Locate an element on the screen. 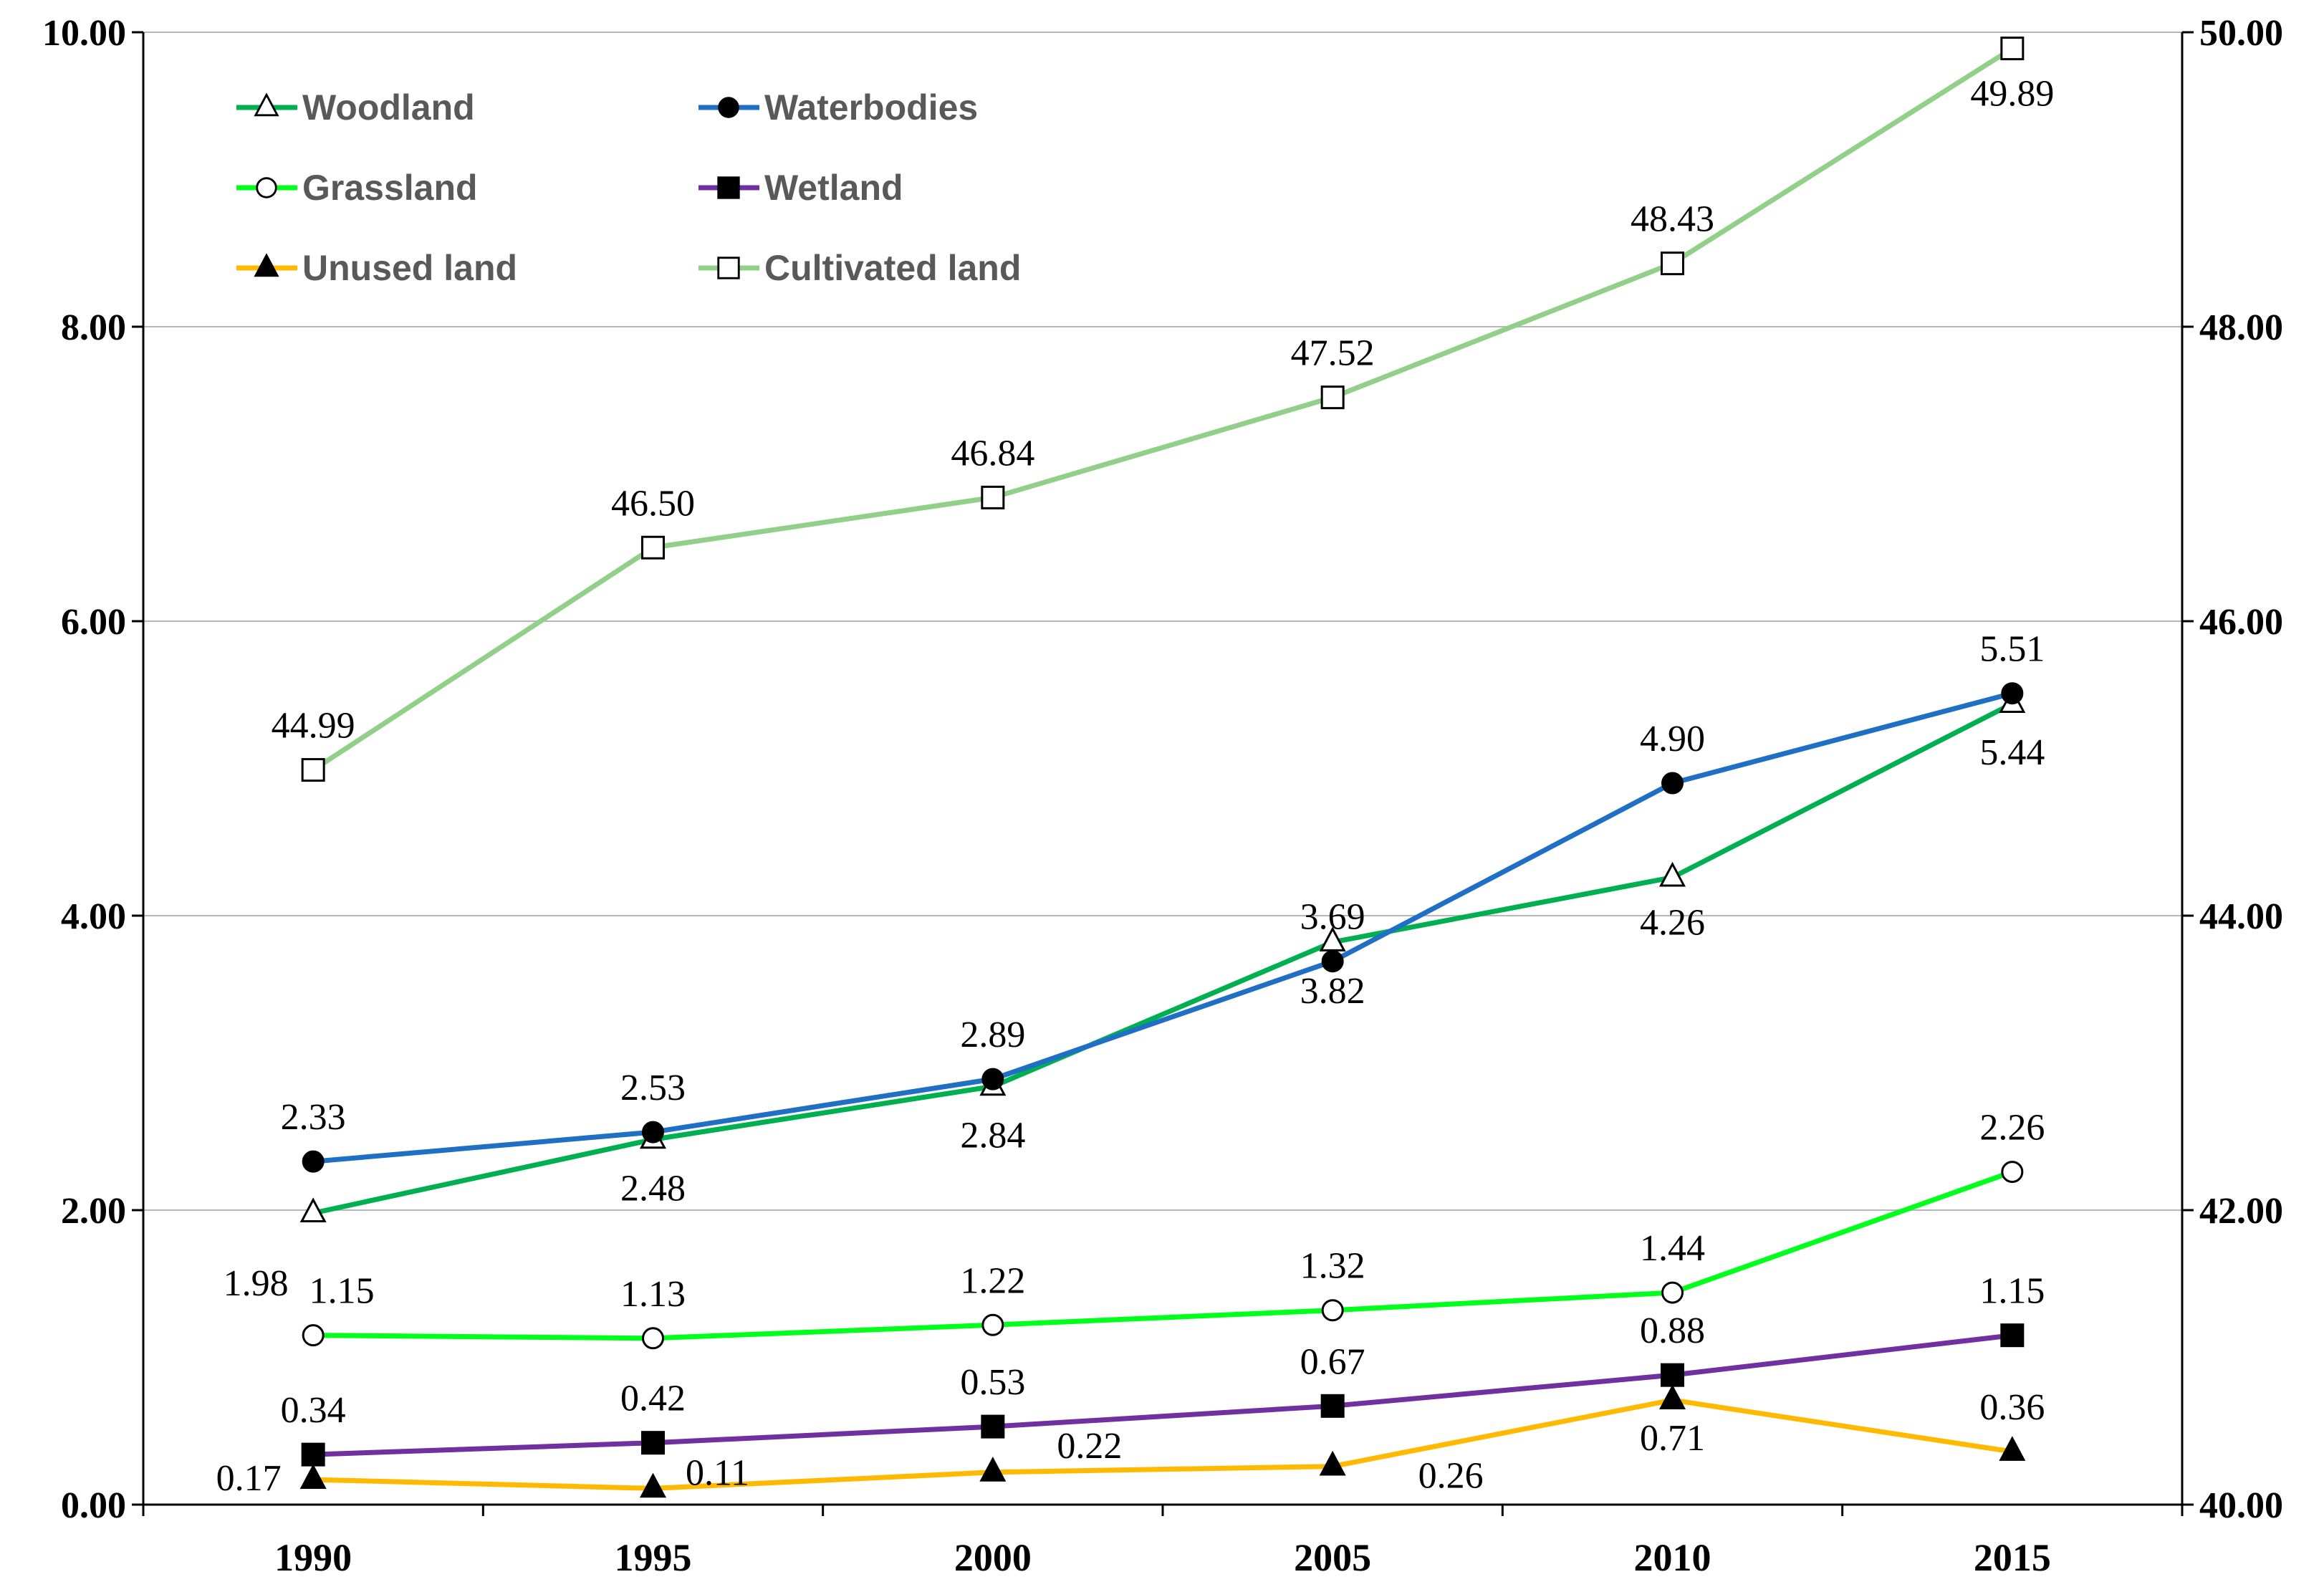 The height and width of the screenshot is (1582, 2324). waterbodies-data-label: 2.89 is located at coordinates (992, 1035).